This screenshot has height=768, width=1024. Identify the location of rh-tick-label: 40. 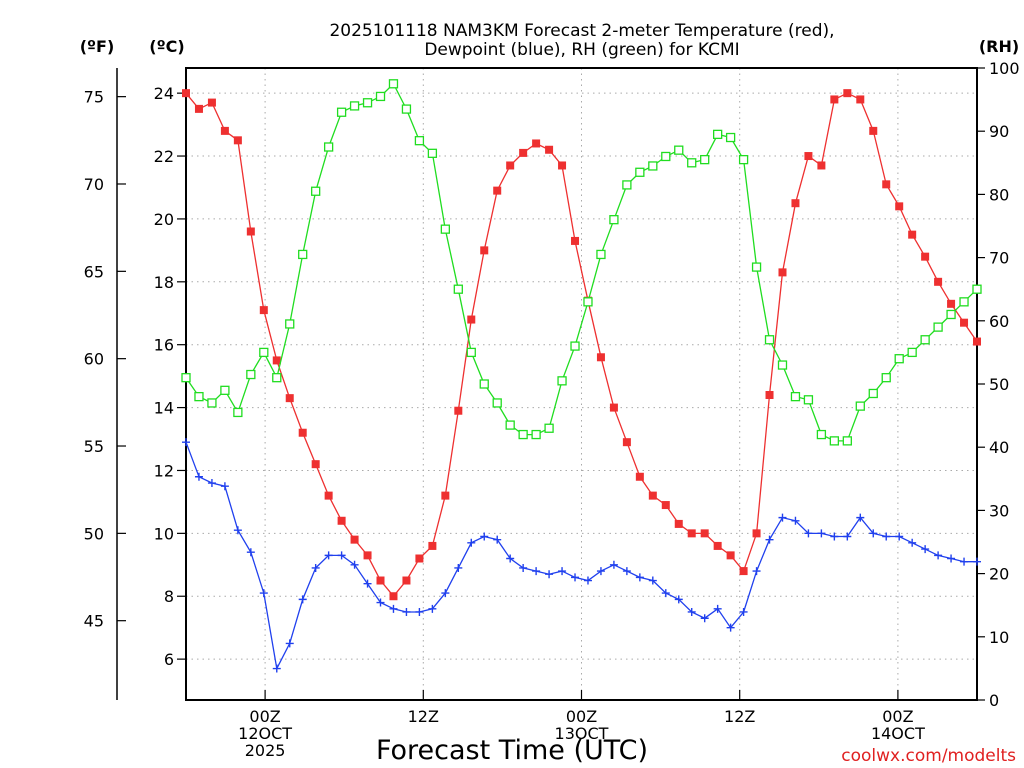
(999, 447).